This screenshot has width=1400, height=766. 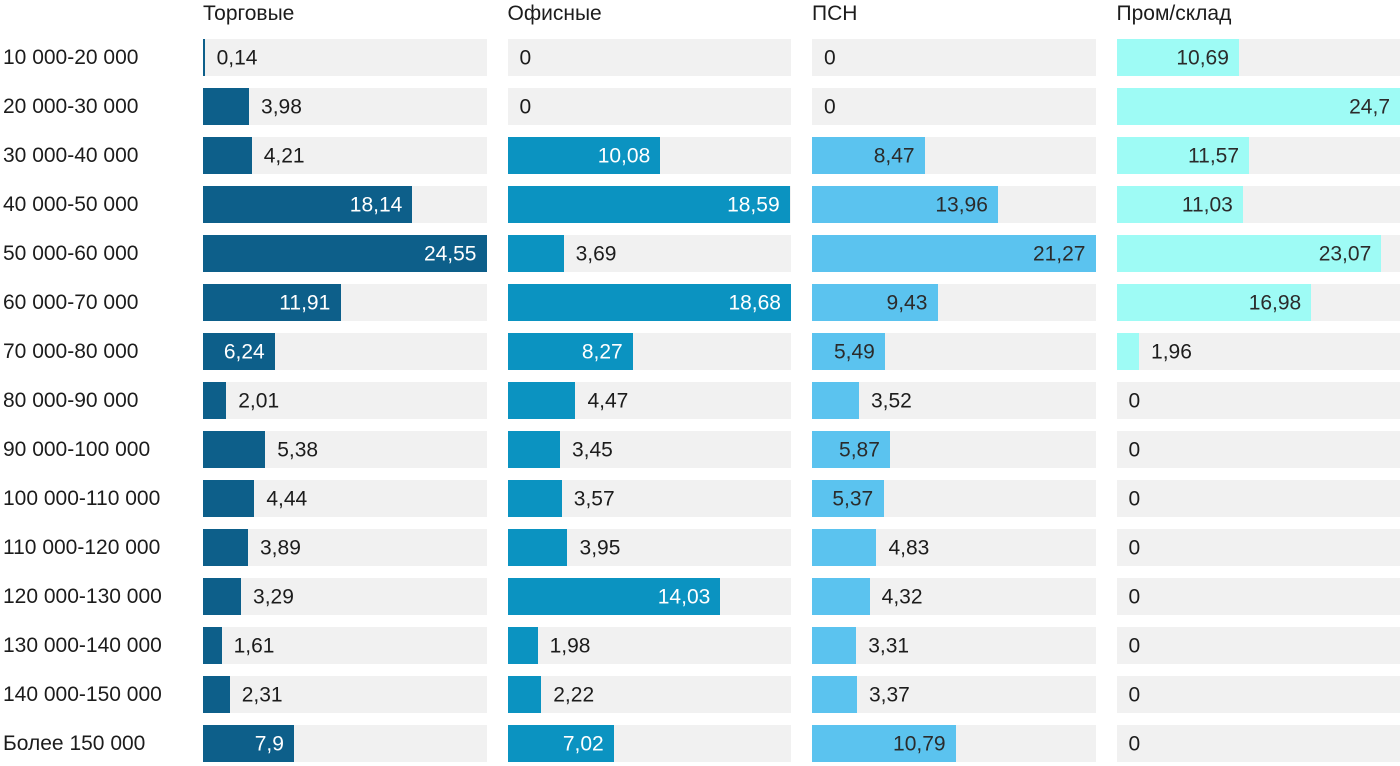 I want to click on bar-value-label: 3,31, so click(x=889, y=645).